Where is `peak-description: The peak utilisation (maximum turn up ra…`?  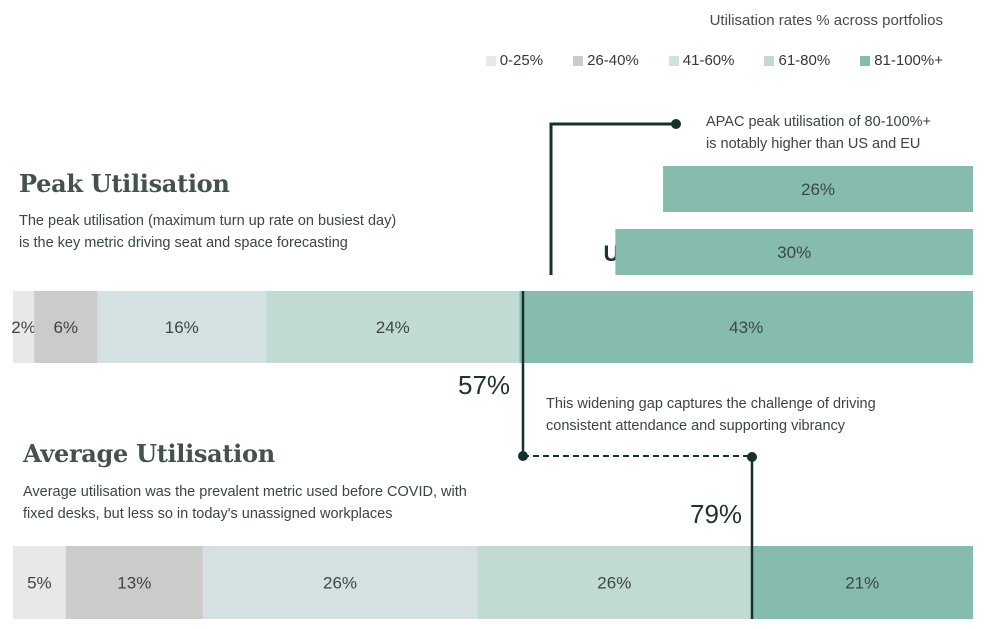
peak-description: The peak utilisation (maximum turn up ra… is located at coordinates (207, 232).